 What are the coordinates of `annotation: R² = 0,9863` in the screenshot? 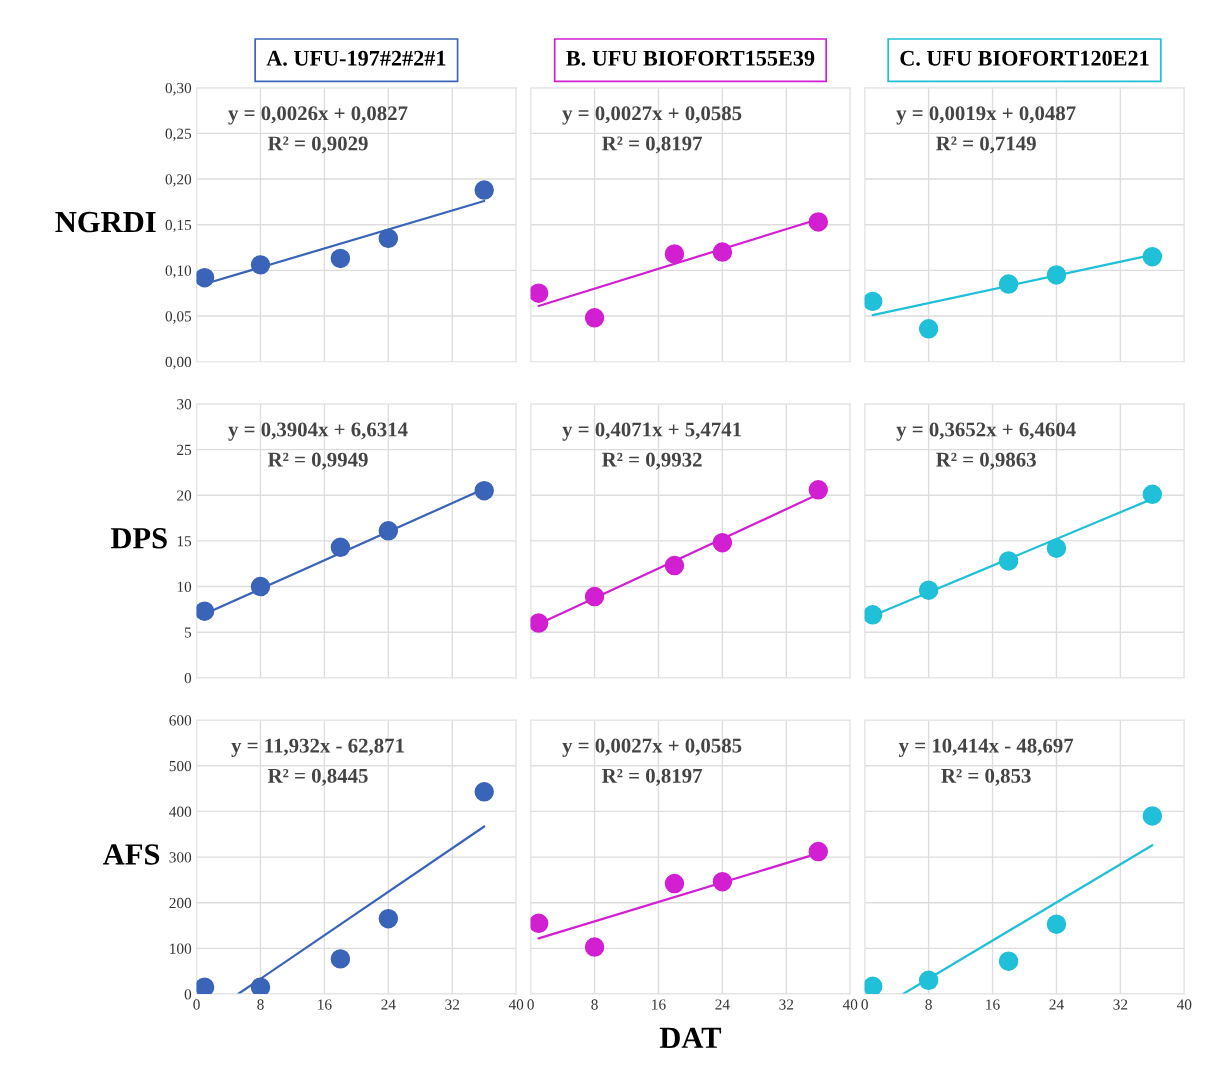 It's located at (986, 461).